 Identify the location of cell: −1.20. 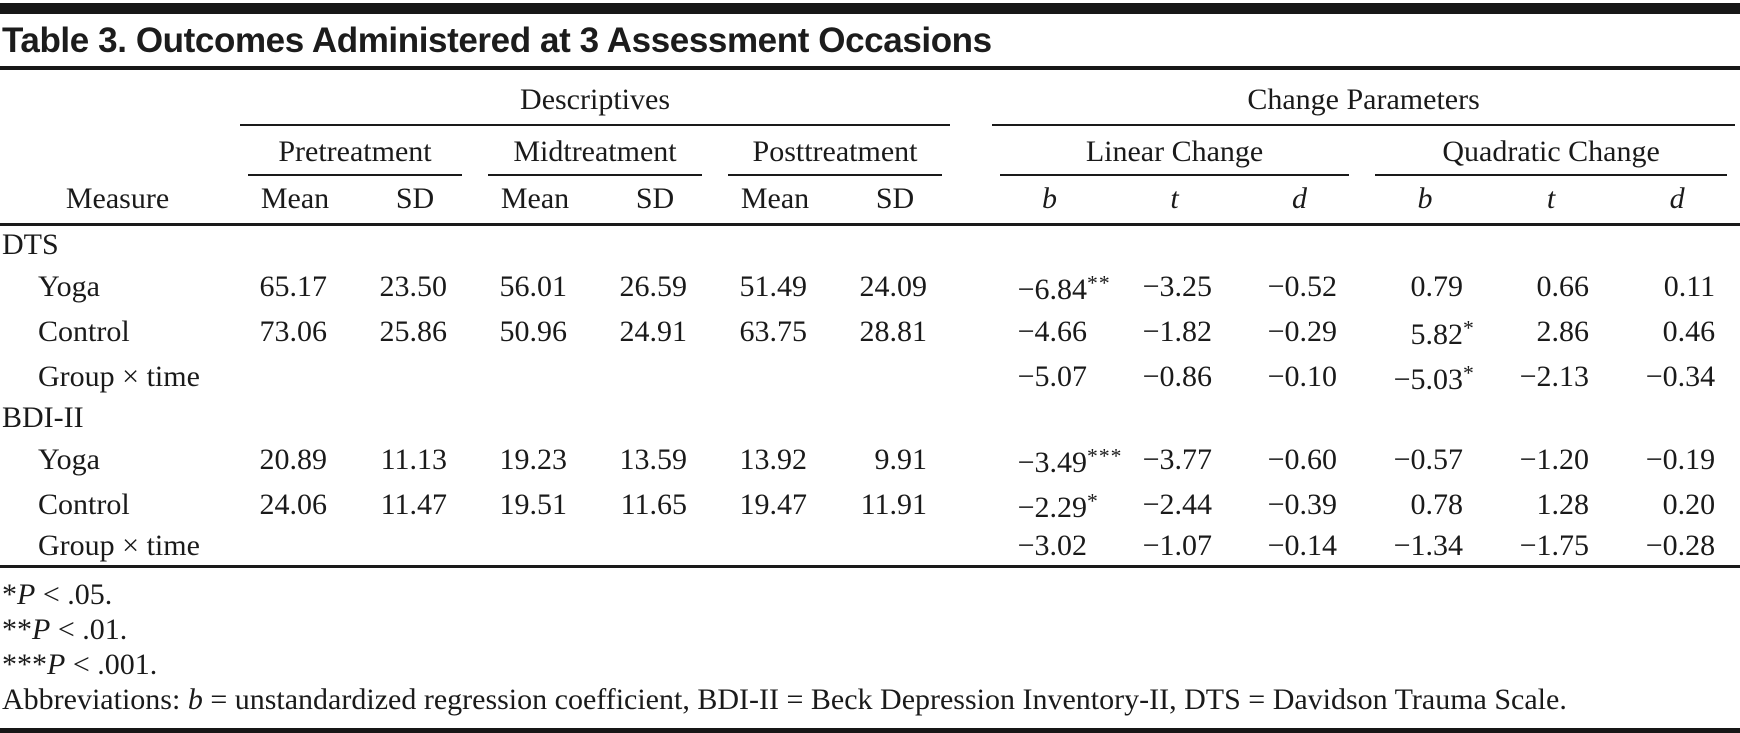
(1554, 459).